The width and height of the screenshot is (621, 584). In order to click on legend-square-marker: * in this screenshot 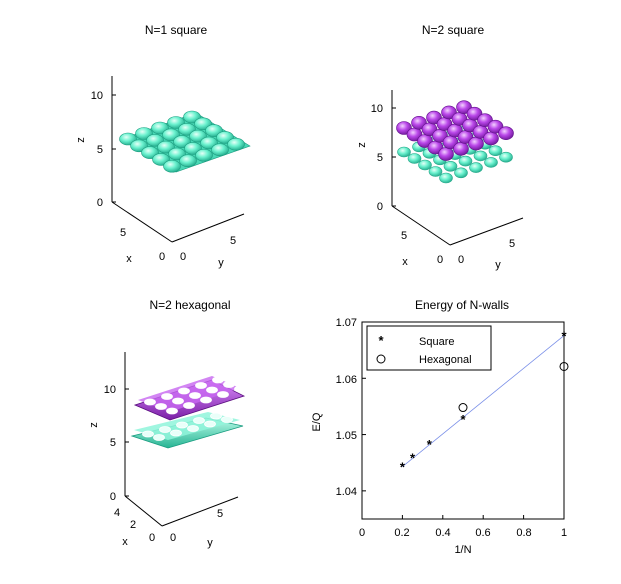, I will do `click(381, 340)`.